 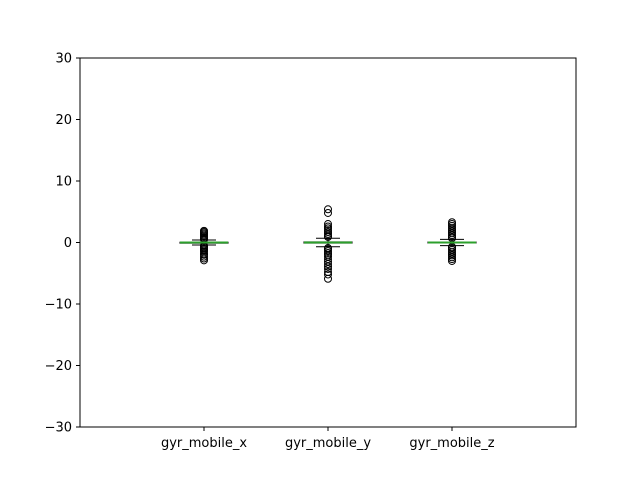 What do you see at coordinates (63, 59) in the screenshot?
I see `y-tick-label: 30` at bounding box center [63, 59].